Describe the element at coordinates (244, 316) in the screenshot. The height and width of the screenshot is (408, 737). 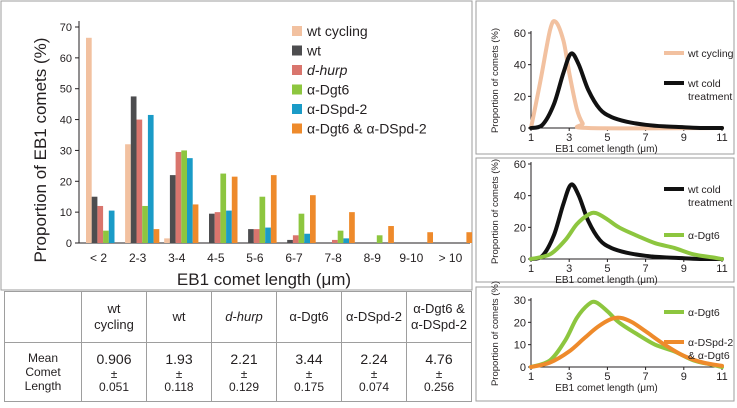
I see `column-header-line: d-hurp` at that location.